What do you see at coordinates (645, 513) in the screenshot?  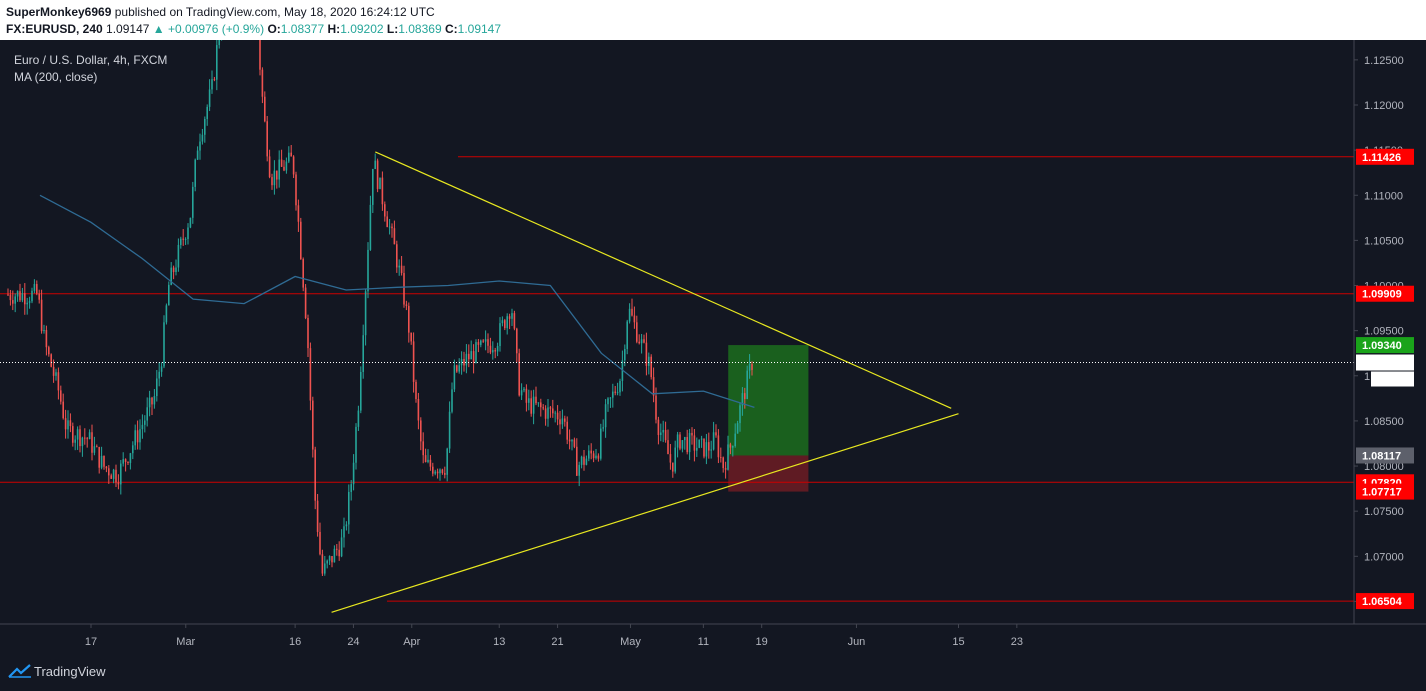 I see `triangle-lower-trendline` at bounding box center [645, 513].